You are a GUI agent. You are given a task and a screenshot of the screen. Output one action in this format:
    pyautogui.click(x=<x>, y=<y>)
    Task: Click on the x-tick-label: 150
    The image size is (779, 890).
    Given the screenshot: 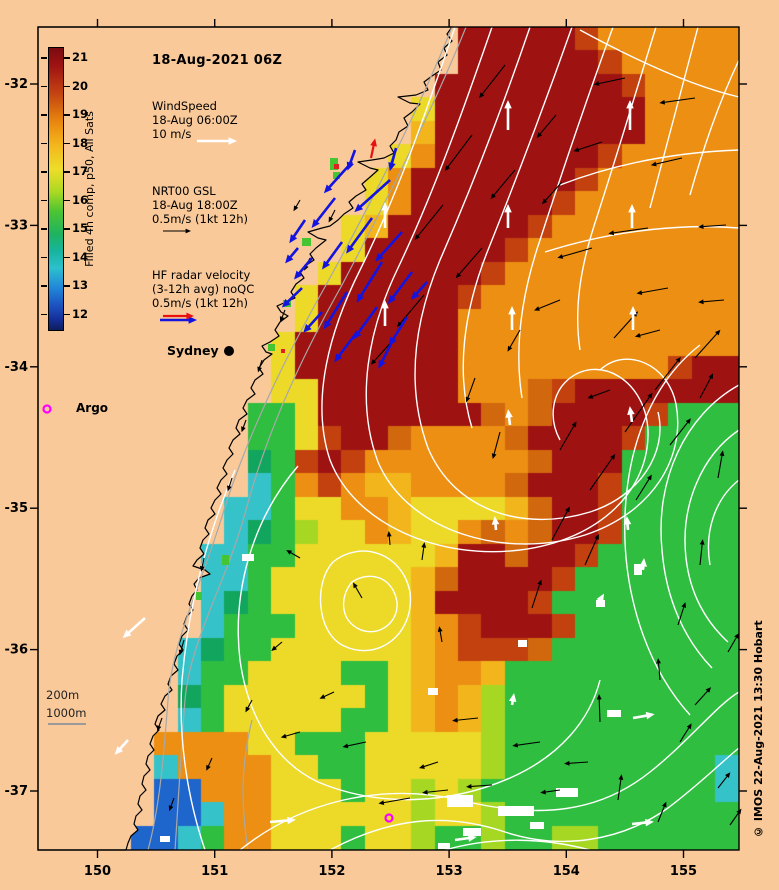 What is the action you would take?
    pyautogui.click(x=97, y=871)
    